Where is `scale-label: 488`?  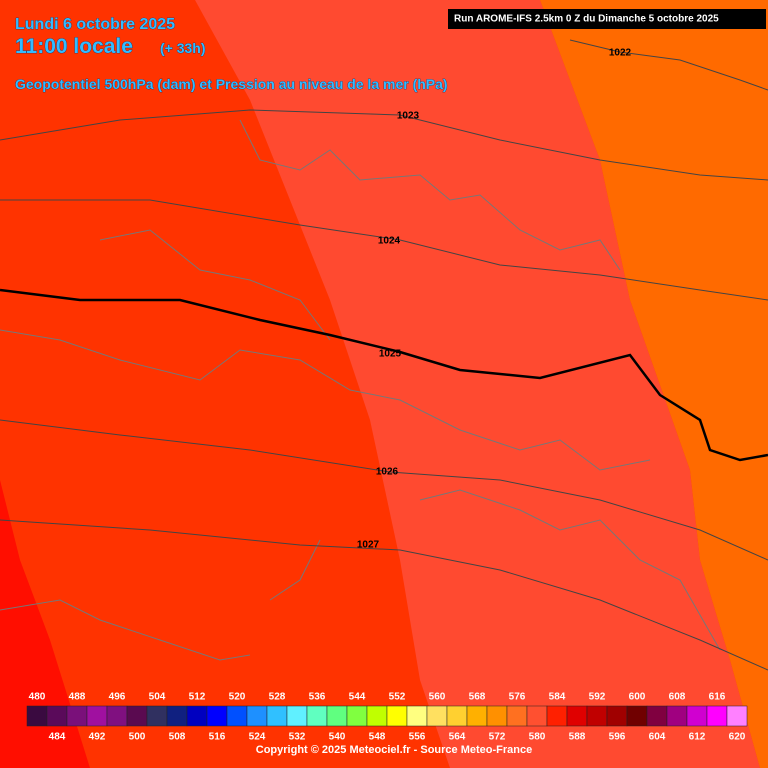
scale-label: 488 is located at coordinates (77, 697).